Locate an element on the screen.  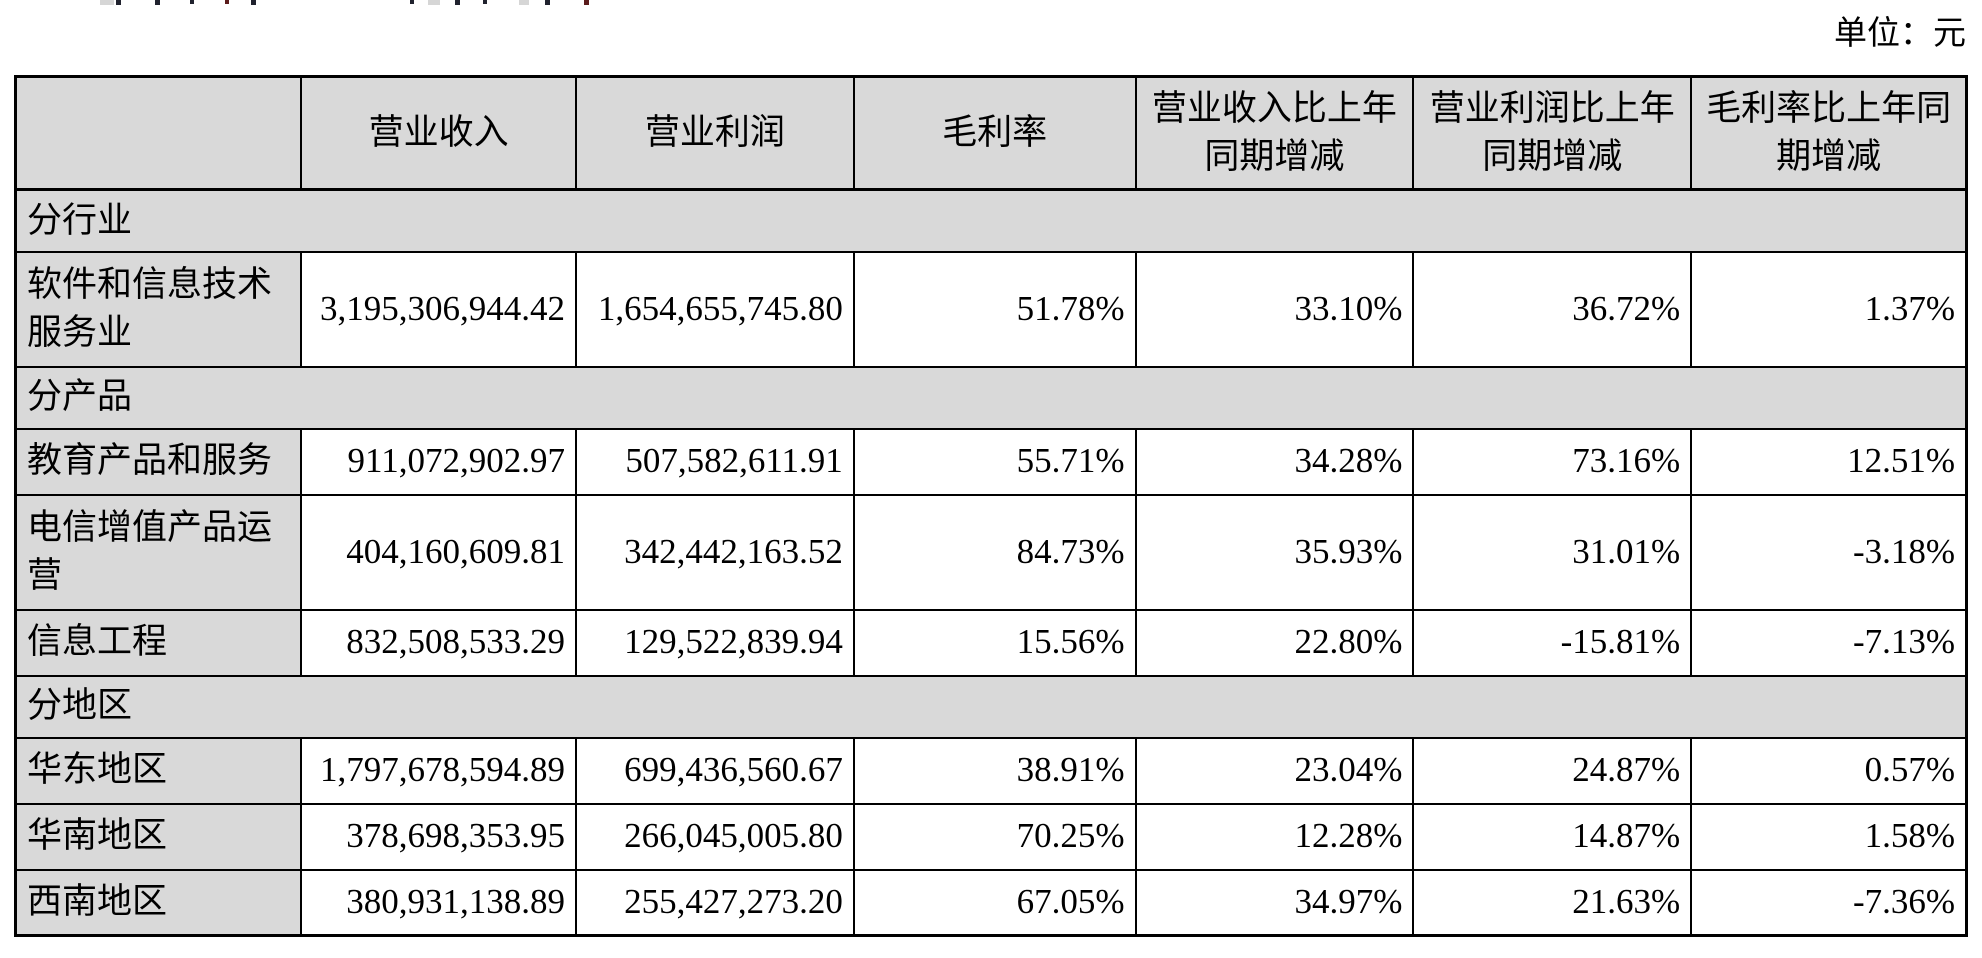
section-row: 分产品 is located at coordinates (991, 397).